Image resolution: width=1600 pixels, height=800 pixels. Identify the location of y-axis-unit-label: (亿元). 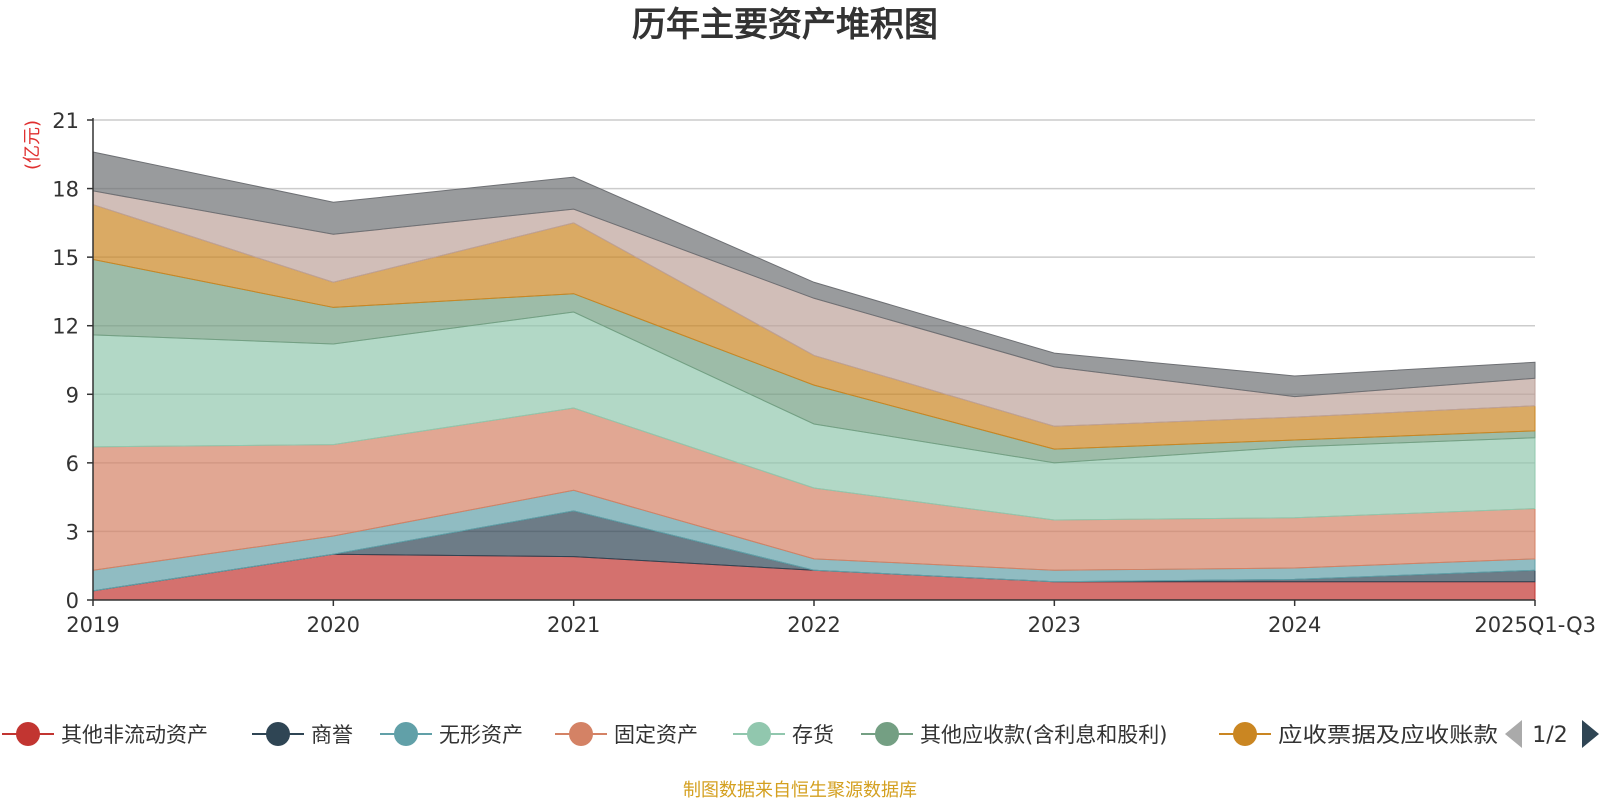
(32, 145).